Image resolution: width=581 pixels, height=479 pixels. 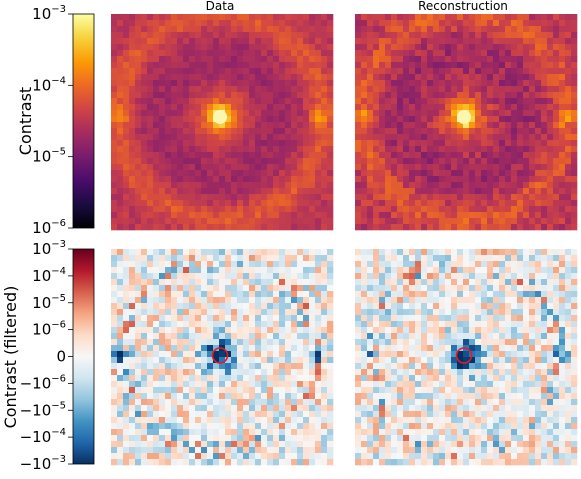 I want to click on top-colorbar-bar, so click(x=83, y=121).